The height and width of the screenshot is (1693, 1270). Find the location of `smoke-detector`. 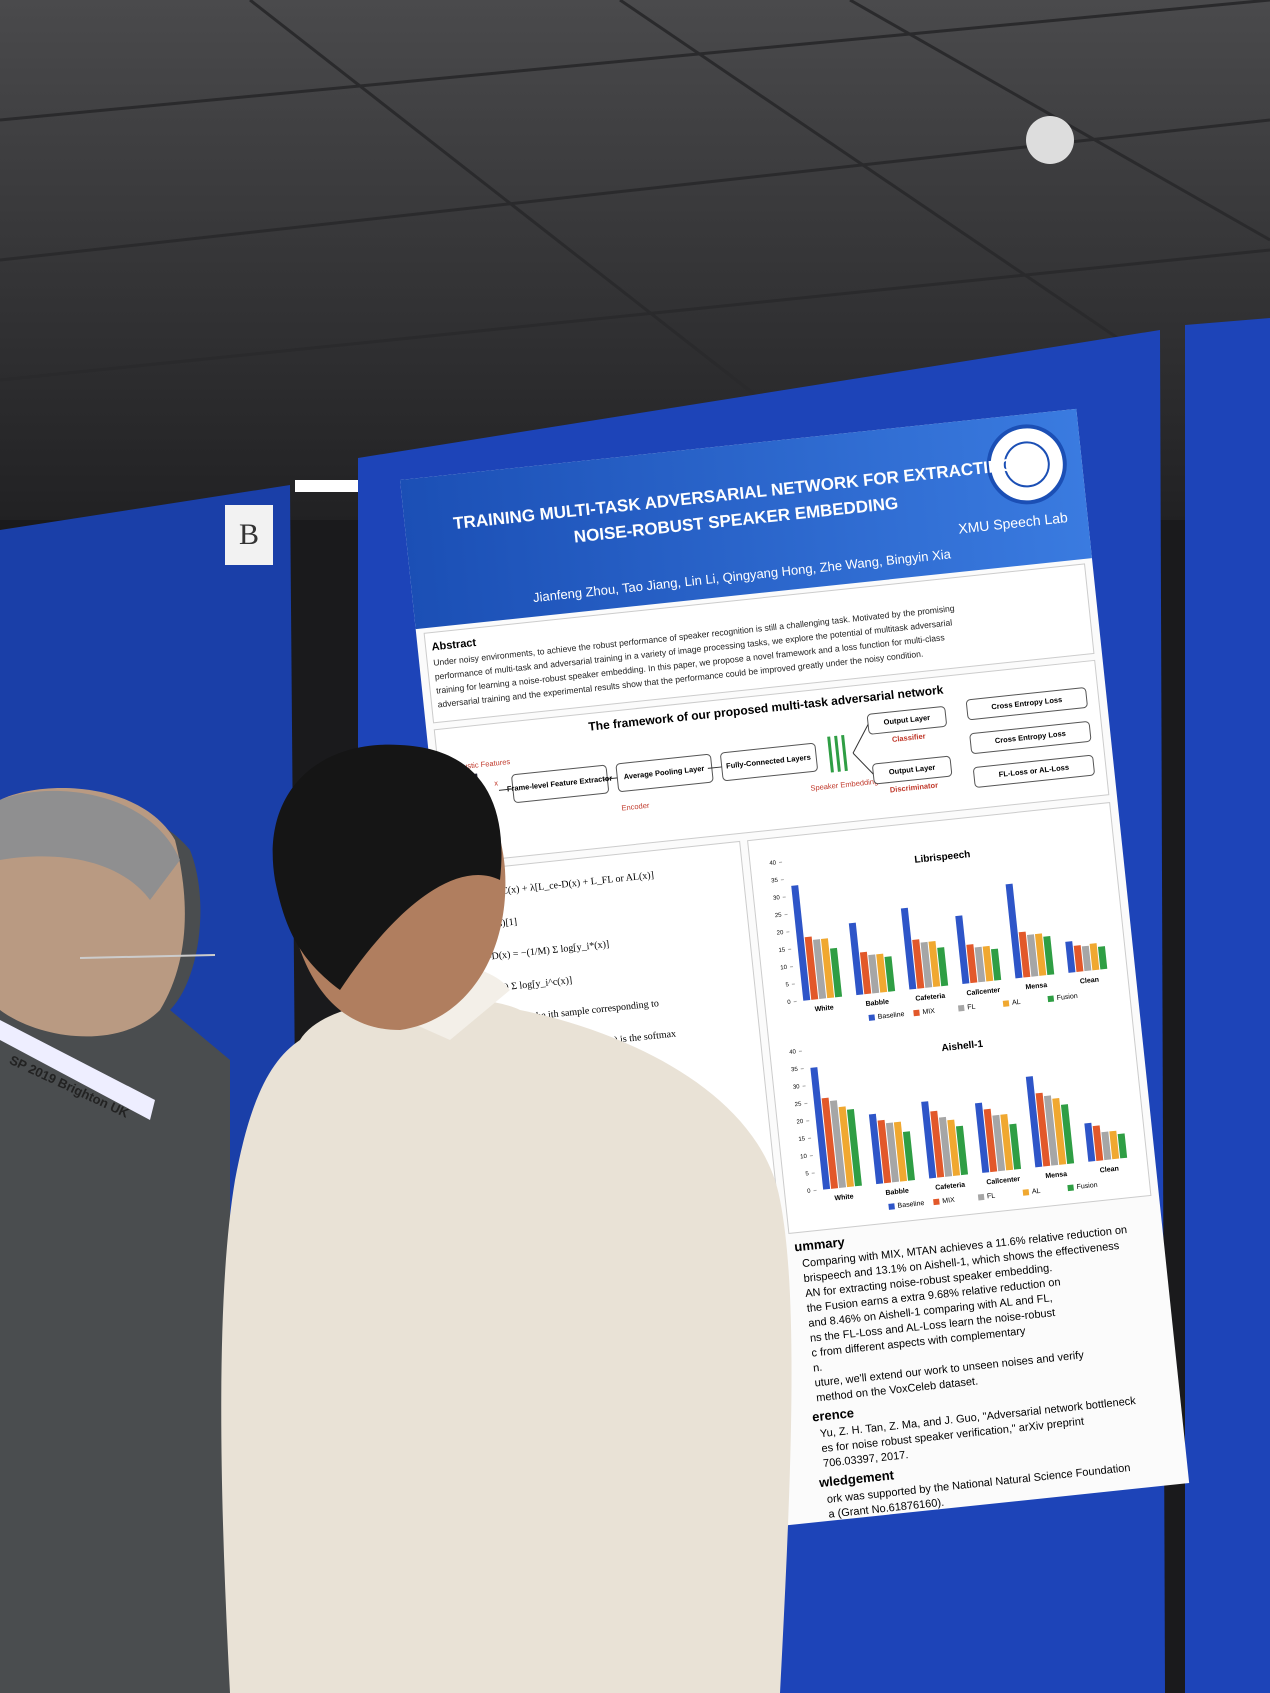

smoke-detector is located at coordinates (1050, 140).